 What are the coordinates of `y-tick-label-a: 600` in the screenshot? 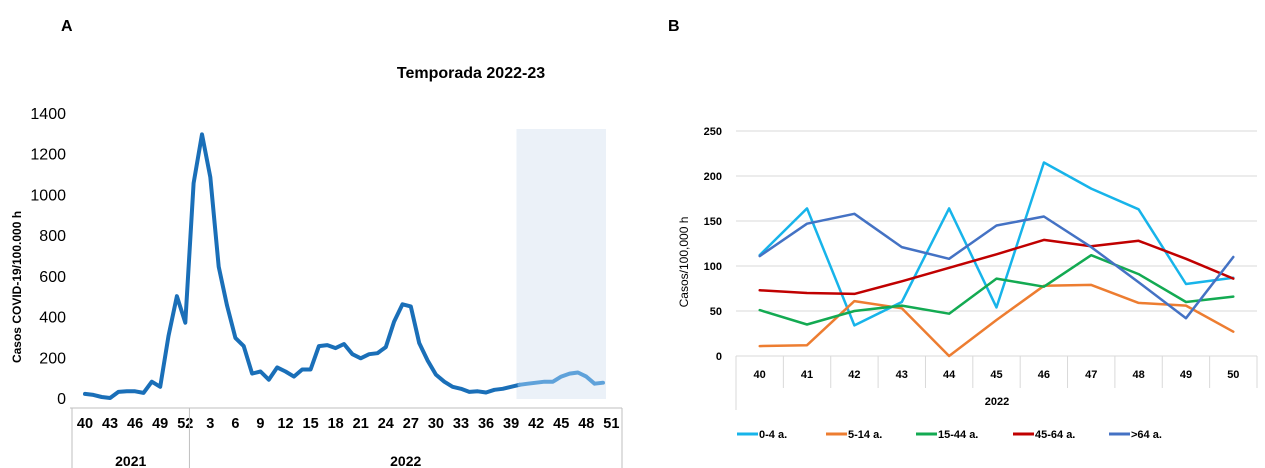 It's located at (52, 277).